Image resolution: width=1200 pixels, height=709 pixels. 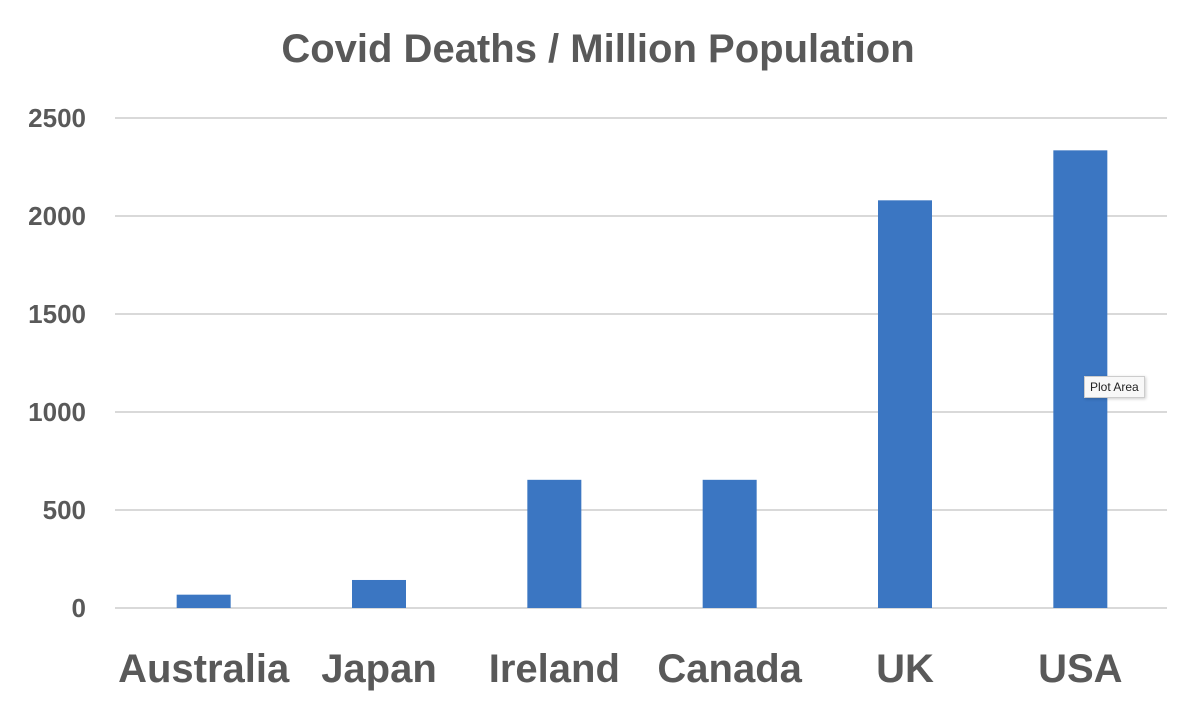 What do you see at coordinates (57, 118) in the screenshot?
I see `y-tick-label: 2500` at bounding box center [57, 118].